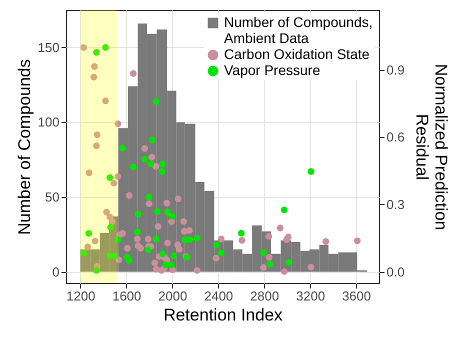  I want to click on y2-tick-label: 0.3, so click(395, 204).